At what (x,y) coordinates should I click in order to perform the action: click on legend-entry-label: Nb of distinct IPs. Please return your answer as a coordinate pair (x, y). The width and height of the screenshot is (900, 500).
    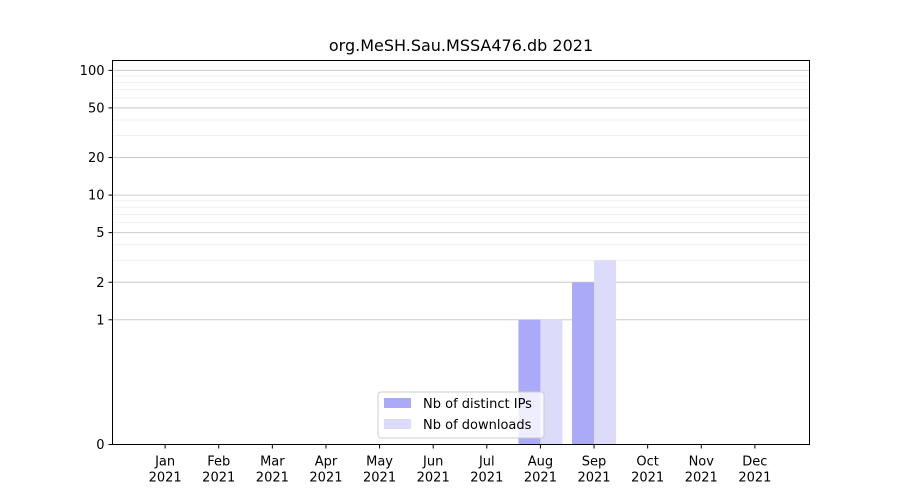
    Looking at the image, I should click on (477, 404).